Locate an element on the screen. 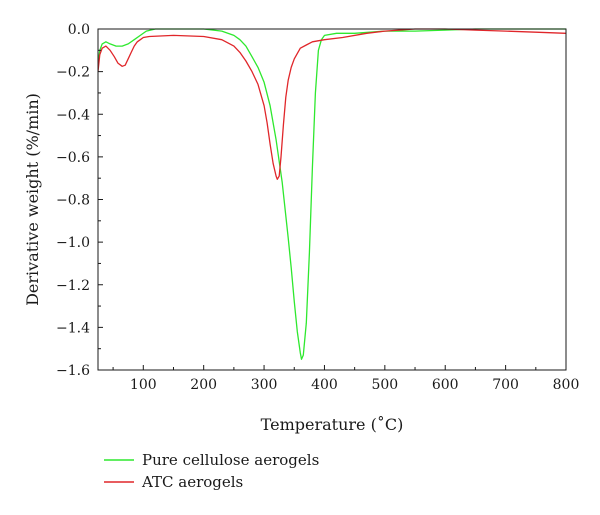 Image resolution: width=600 pixels, height=515 pixels. y-axis: 0.0 −0.2 −0.4 −0.6 −0.8 −1.0 −1.2 −1.4 −1.6 is located at coordinates (79, 200).